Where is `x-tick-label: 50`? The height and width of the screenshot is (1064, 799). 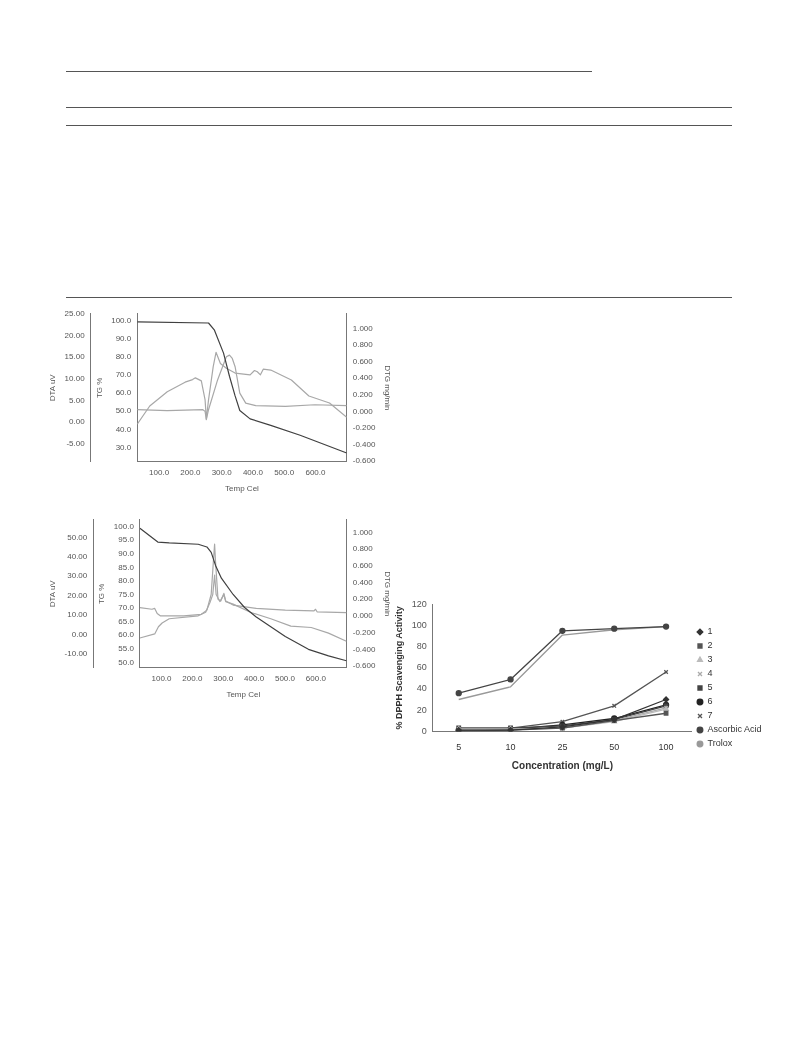 x-tick-label: 50 is located at coordinates (614, 747).